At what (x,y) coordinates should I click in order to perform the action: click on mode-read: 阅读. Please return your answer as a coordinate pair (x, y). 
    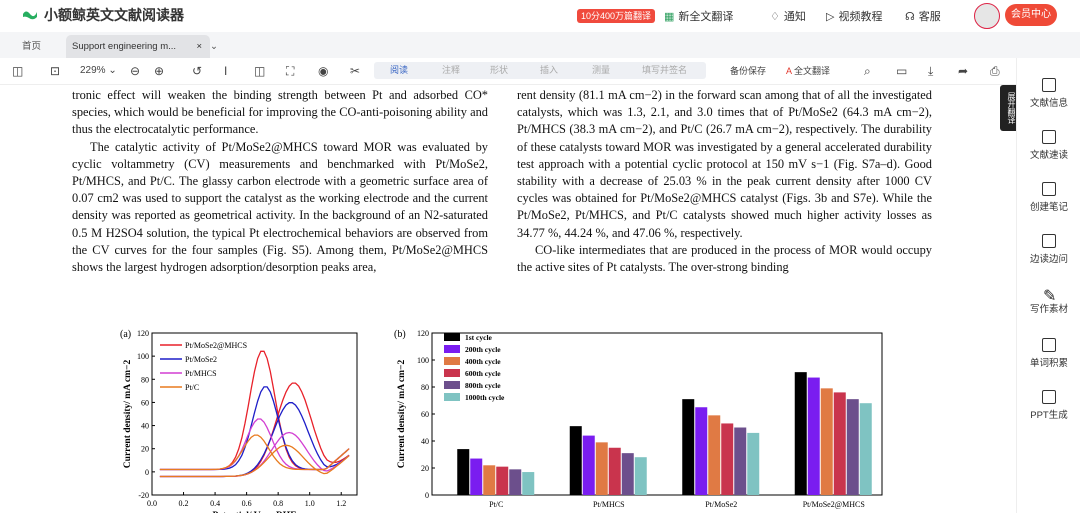
    Looking at the image, I should click on (399, 70).